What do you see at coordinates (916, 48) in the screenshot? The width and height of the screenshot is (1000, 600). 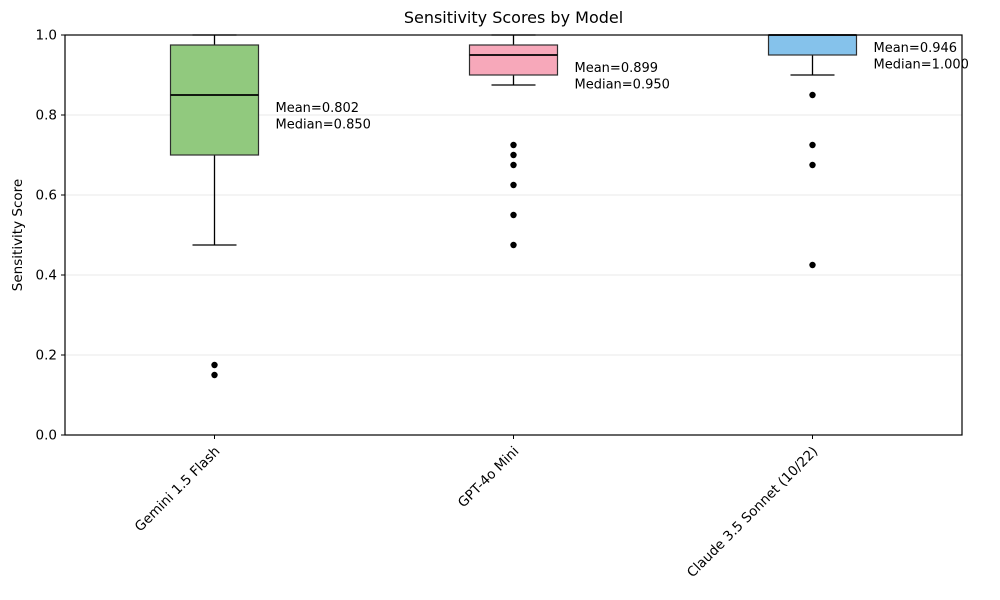 I see `annotation-mean: Mean=0.946` at bounding box center [916, 48].